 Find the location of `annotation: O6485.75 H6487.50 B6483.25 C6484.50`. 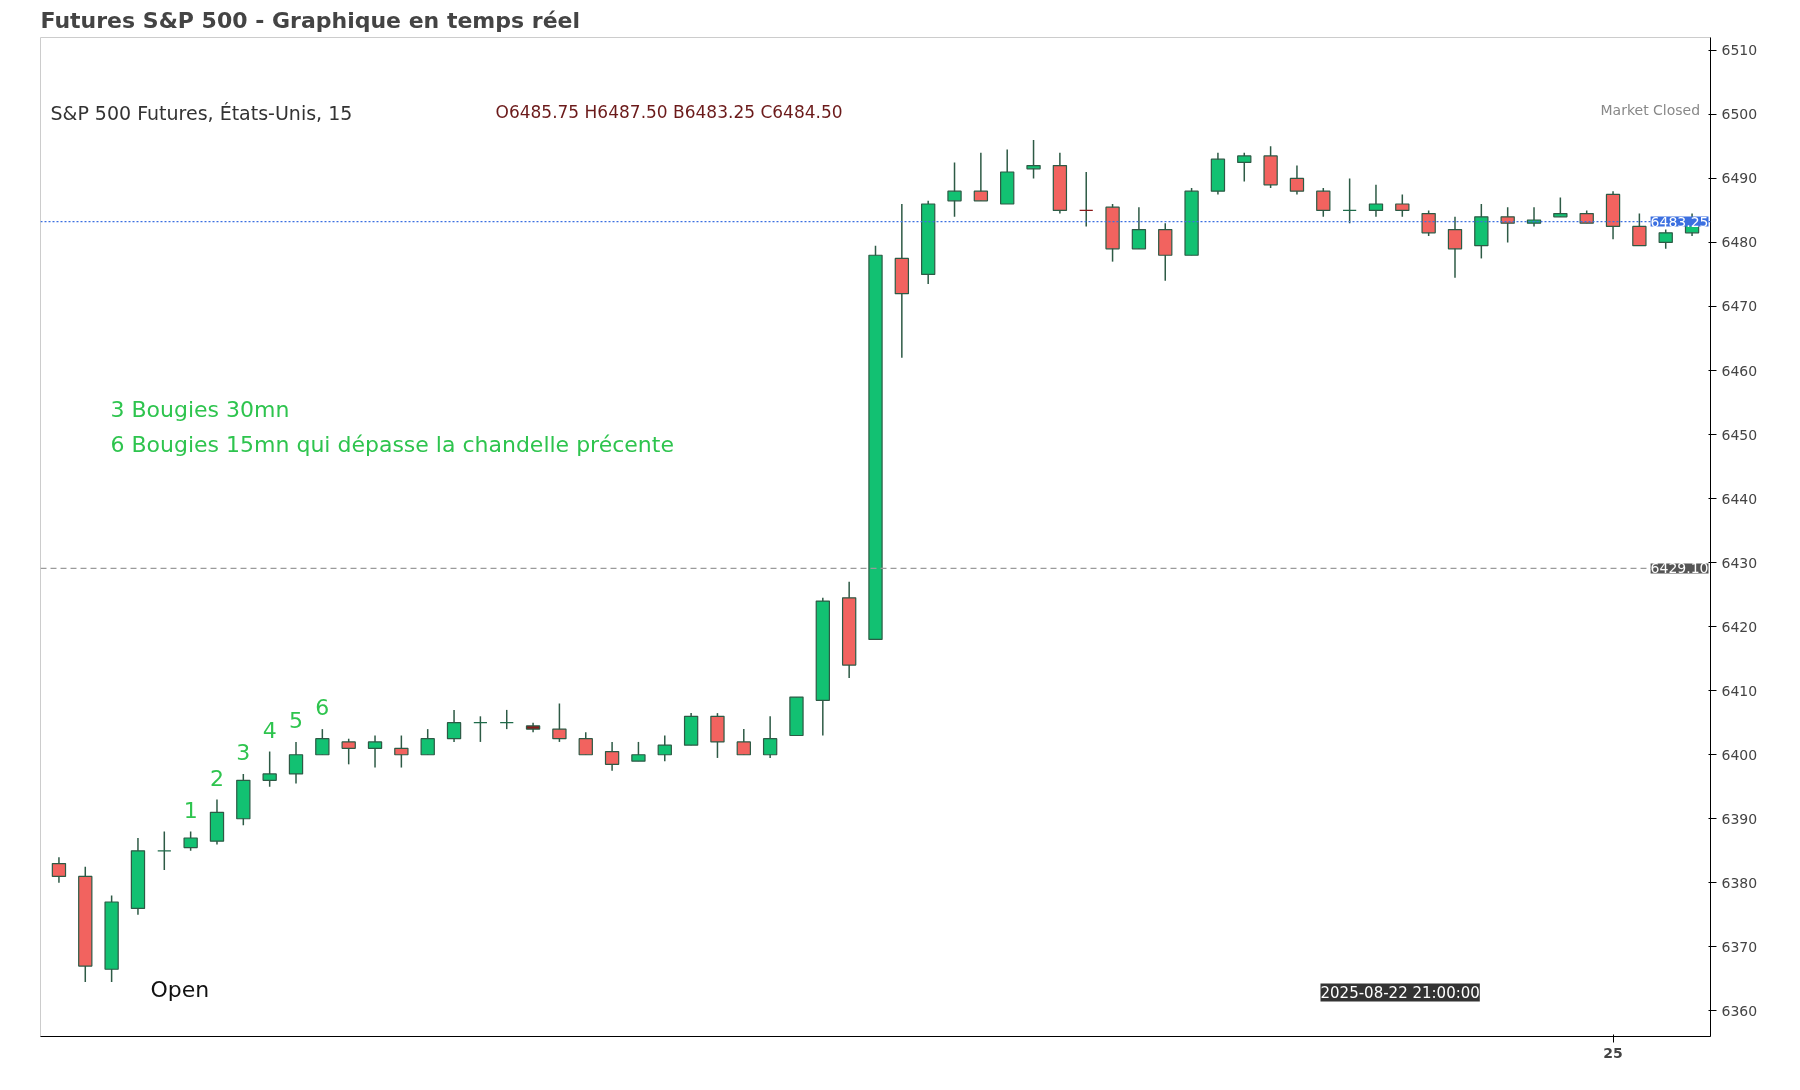

annotation: O6485.75 H6487.50 B6483.25 C6484.50 is located at coordinates (669, 111).